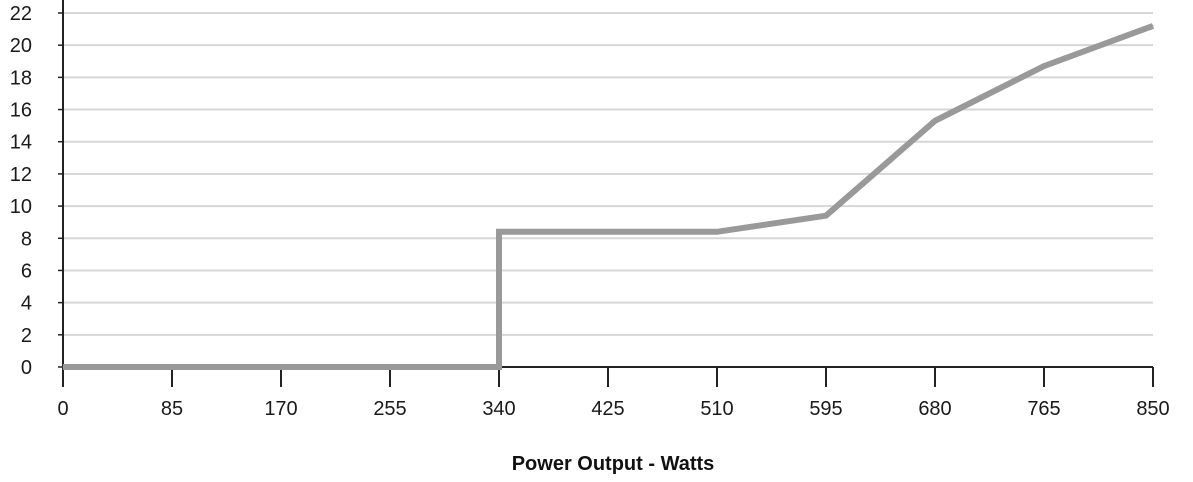  I want to click on y-tick-label: 6, so click(26, 271).